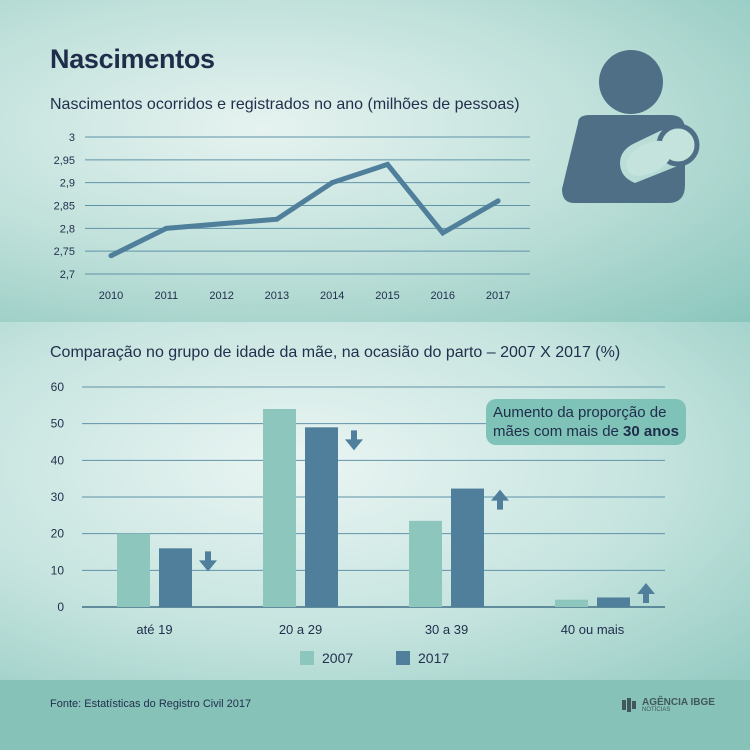 The width and height of the screenshot is (750, 750). What do you see at coordinates (300, 629) in the screenshot?
I see `bar-x-tick-label: 20 a 29` at bounding box center [300, 629].